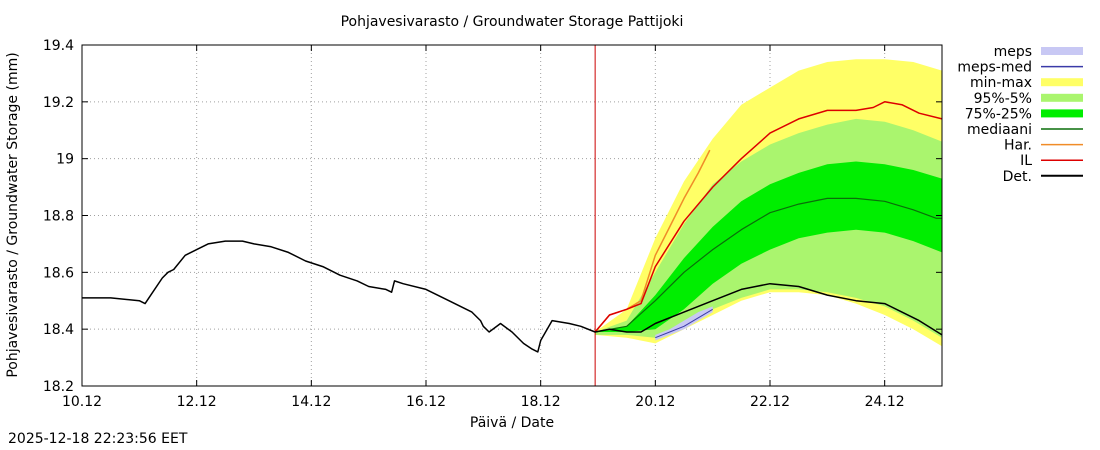 The image size is (1100, 450). Describe the element at coordinates (1062, 51) in the screenshot. I see `legend-swatch-meps` at that location.